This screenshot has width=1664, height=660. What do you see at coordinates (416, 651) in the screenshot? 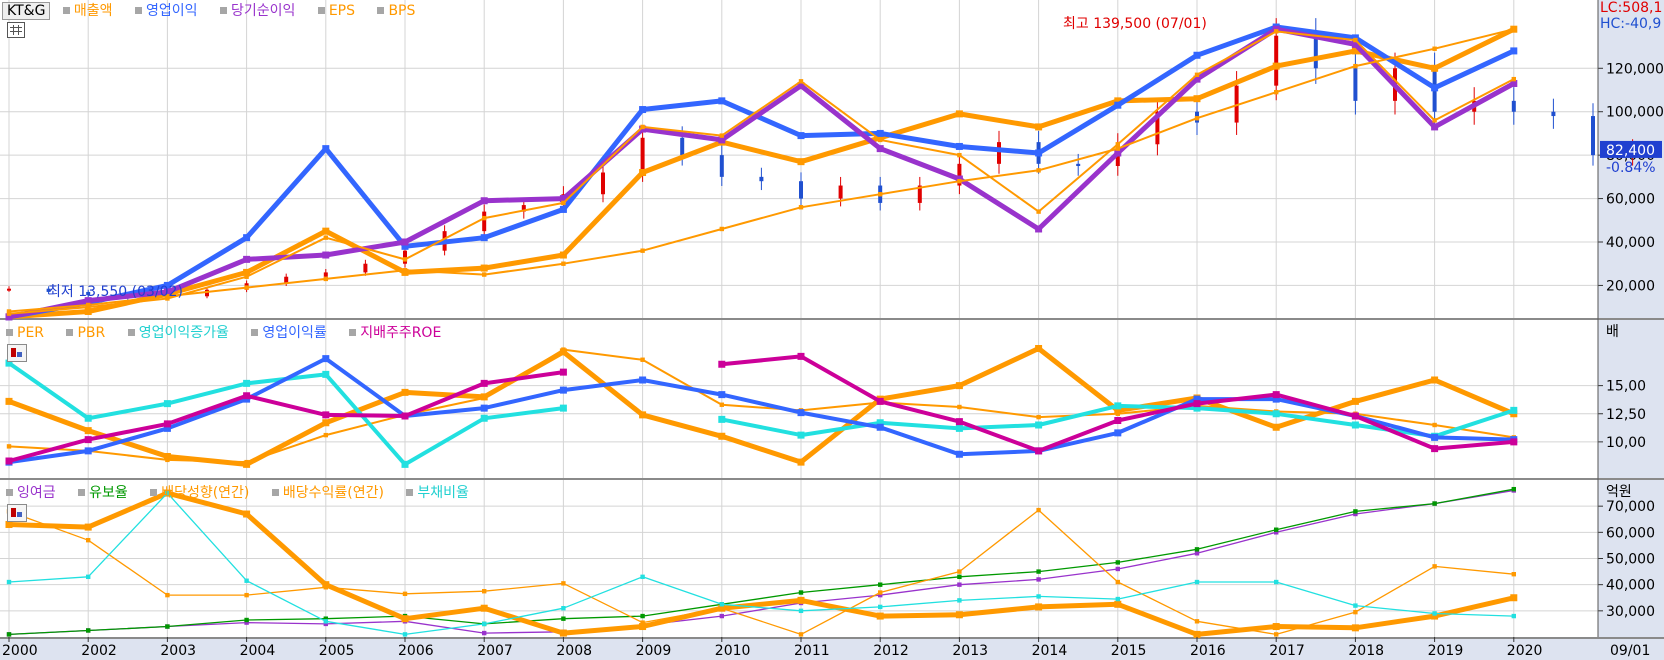
I see `x-tick-label: 2006` at bounding box center [416, 651].